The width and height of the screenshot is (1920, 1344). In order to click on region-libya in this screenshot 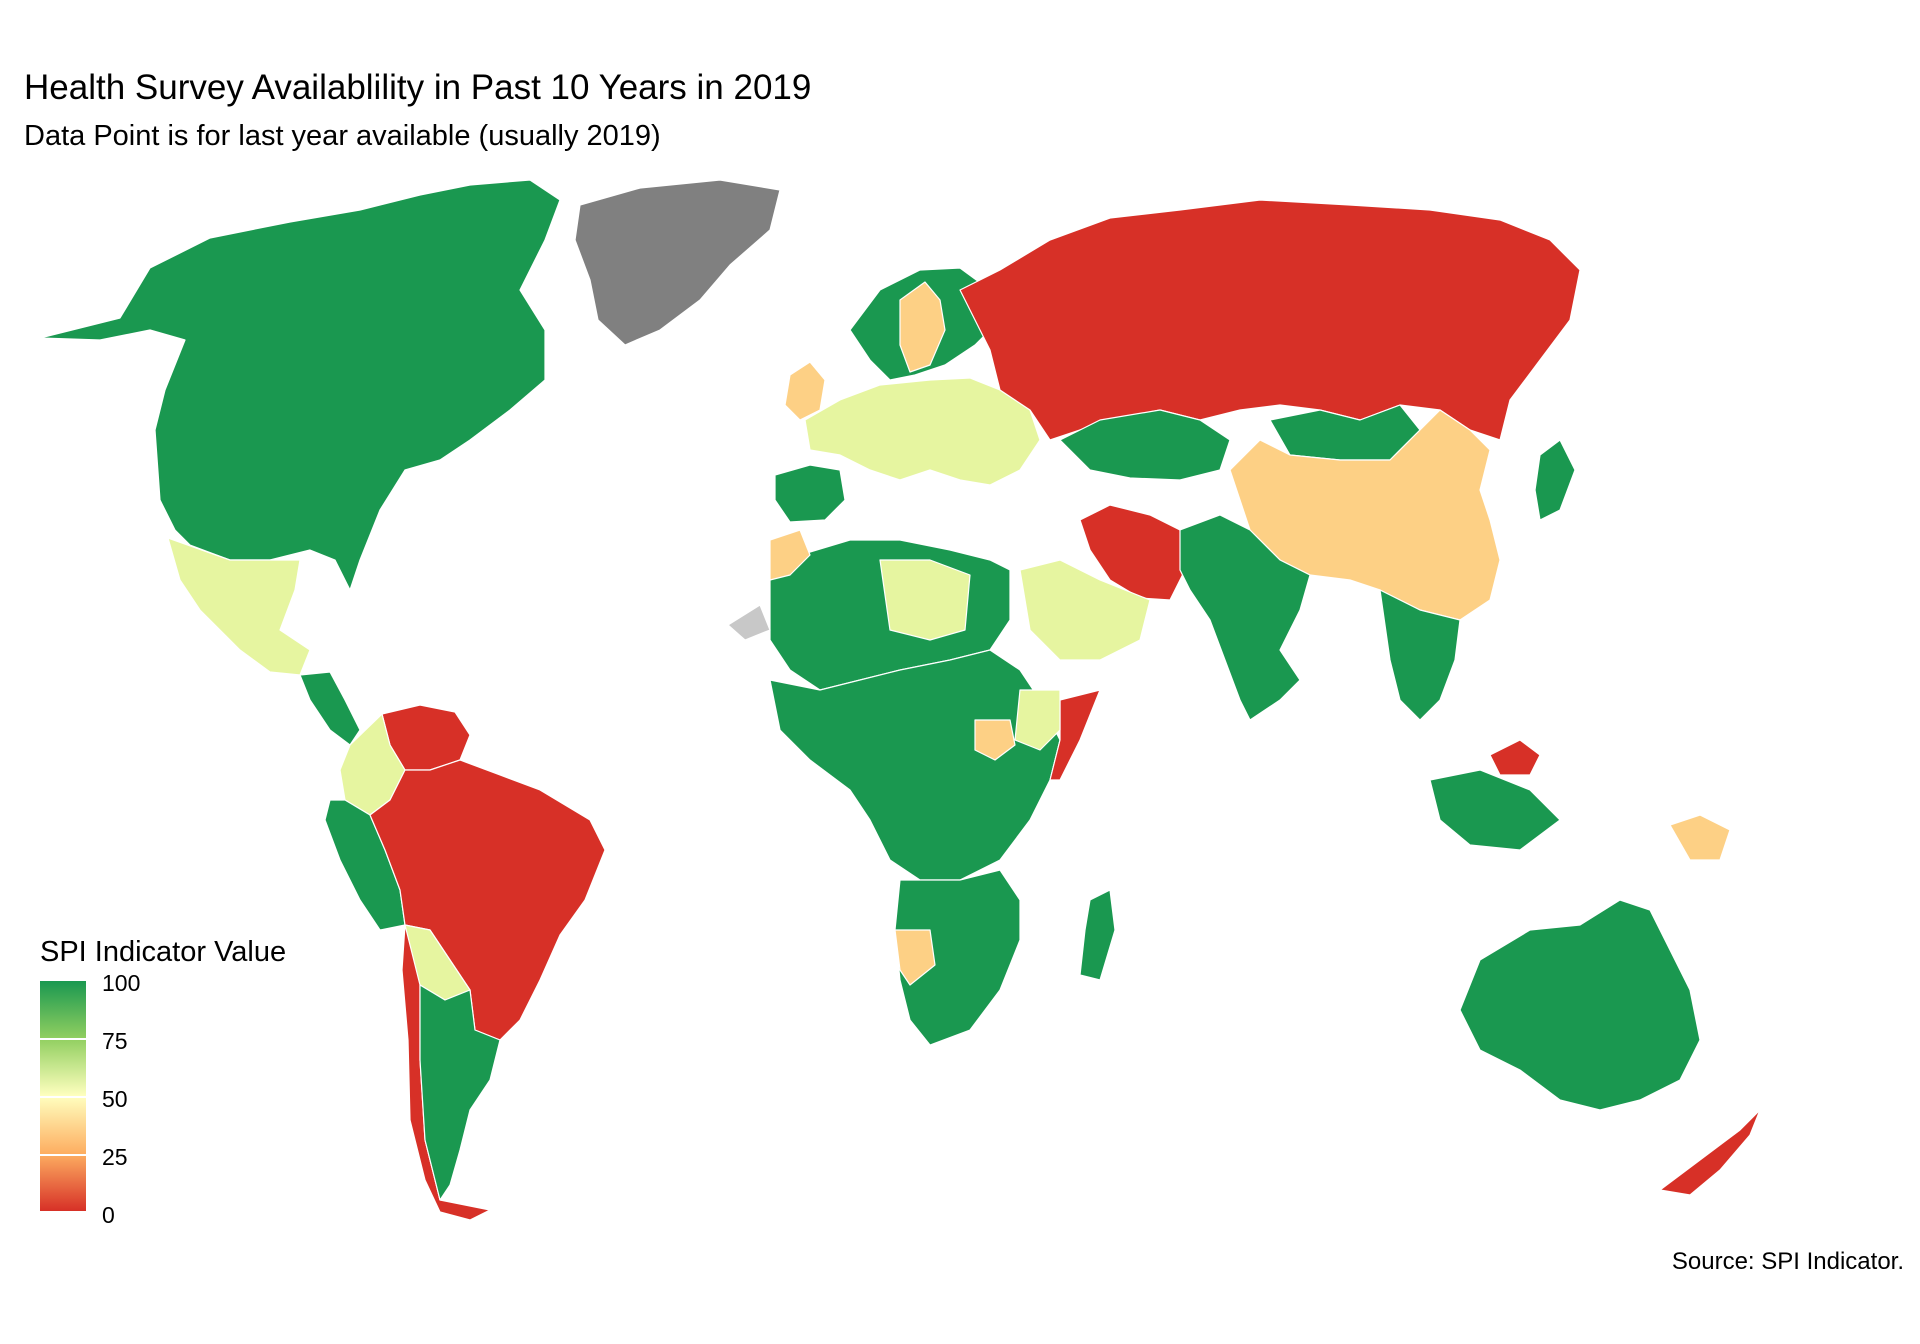, I will do `click(925, 600)`.